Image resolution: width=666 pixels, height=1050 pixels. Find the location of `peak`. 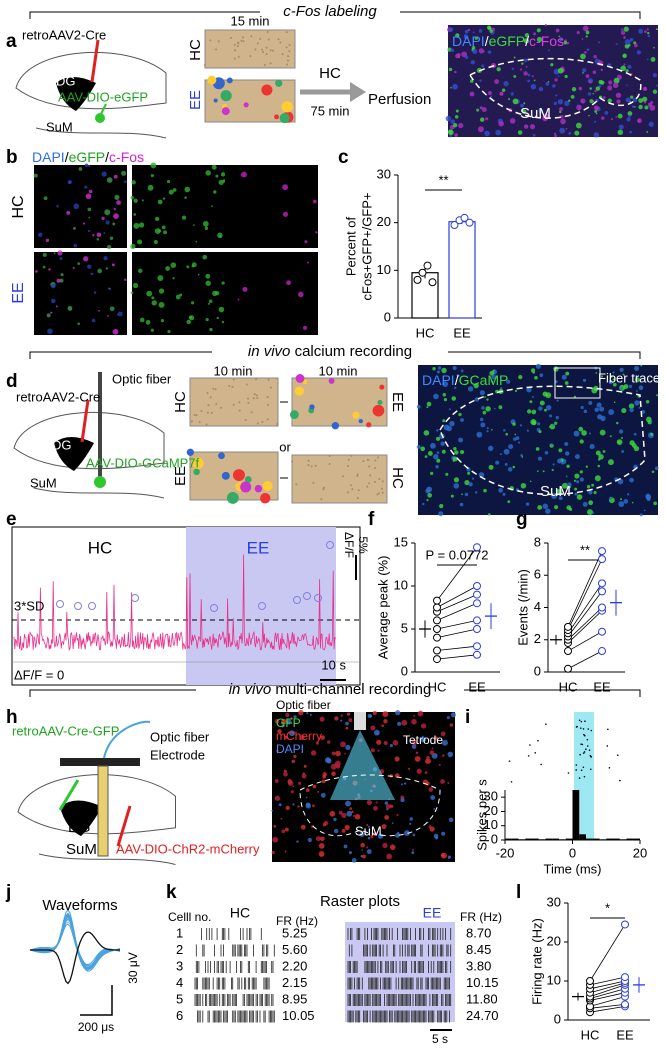

peak is located at coordinates (78, 606).